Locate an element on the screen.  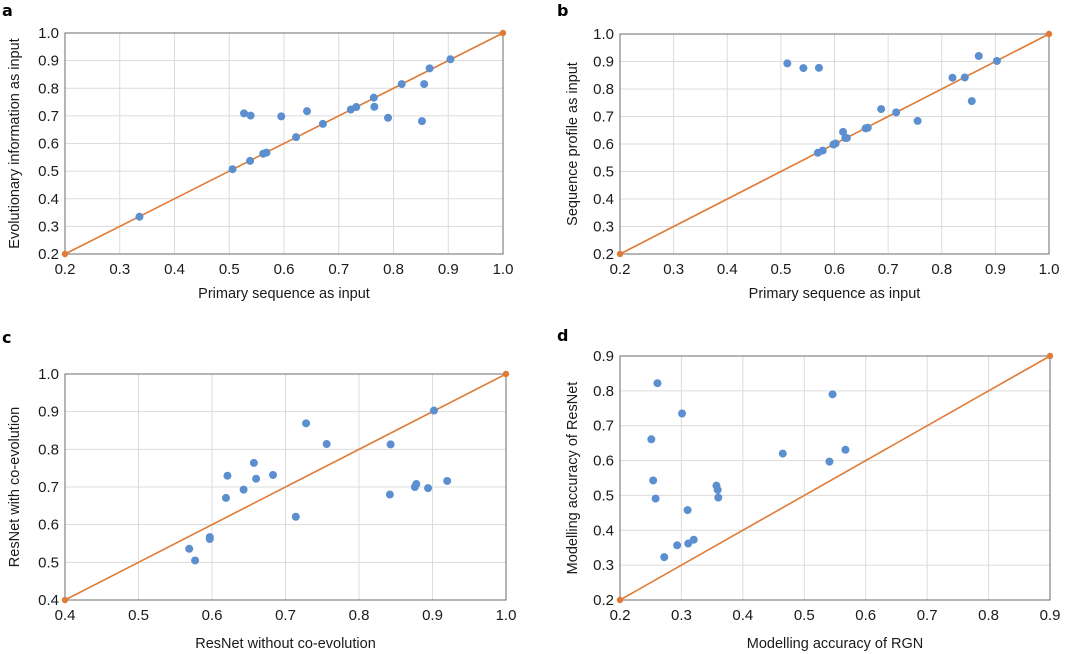
panel-letter: a is located at coordinates (7, 10).